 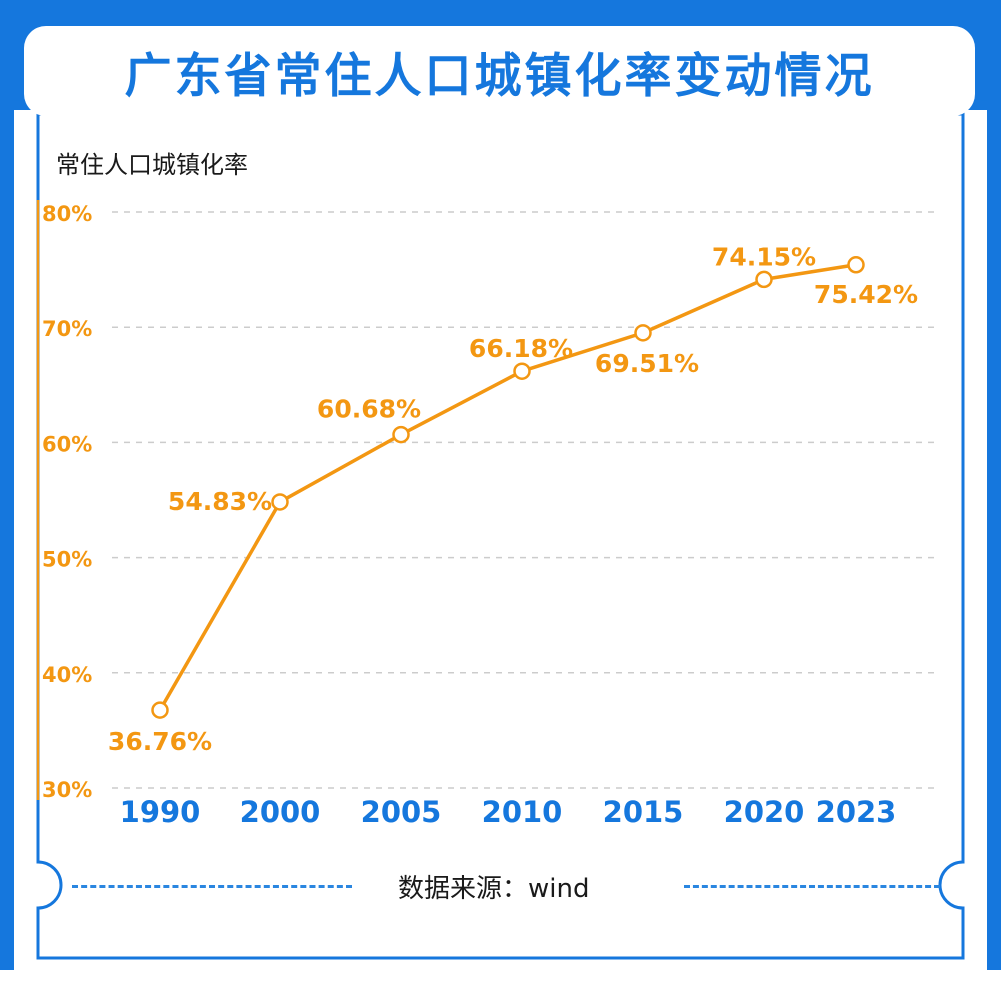 What do you see at coordinates (499, 76) in the screenshot?
I see `page-title: 广东省常住人口城镇化率变动情况` at bounding box center [499, 76].